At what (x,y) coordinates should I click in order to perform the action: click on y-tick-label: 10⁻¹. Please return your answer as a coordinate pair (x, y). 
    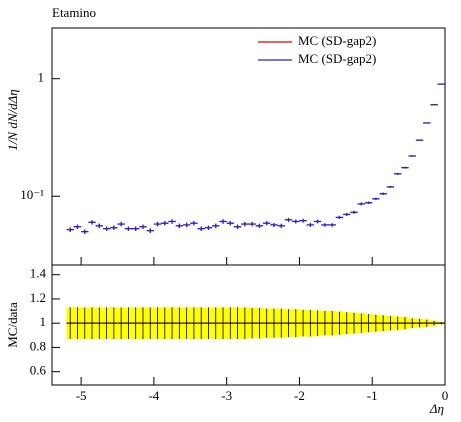
    Looking at the image, I should click on (32, 194).